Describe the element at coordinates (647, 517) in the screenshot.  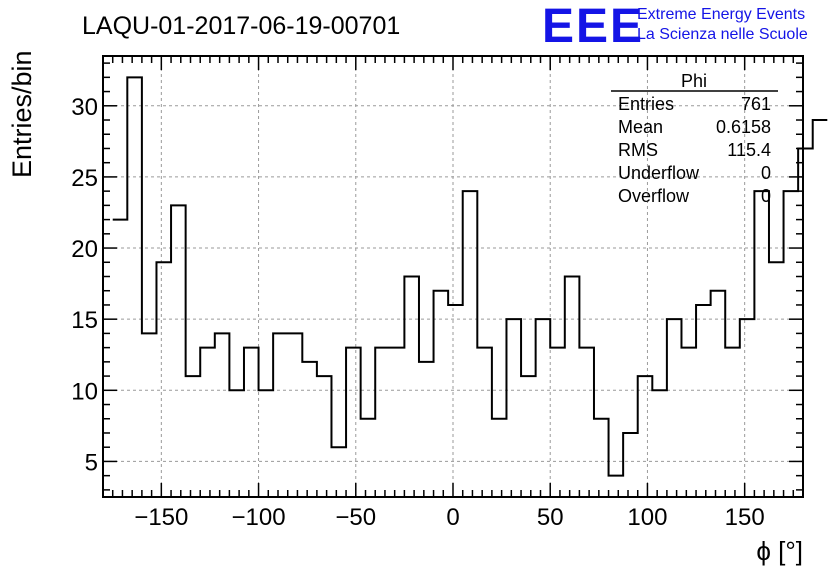
I see `x-tick-label: 100` at that location.